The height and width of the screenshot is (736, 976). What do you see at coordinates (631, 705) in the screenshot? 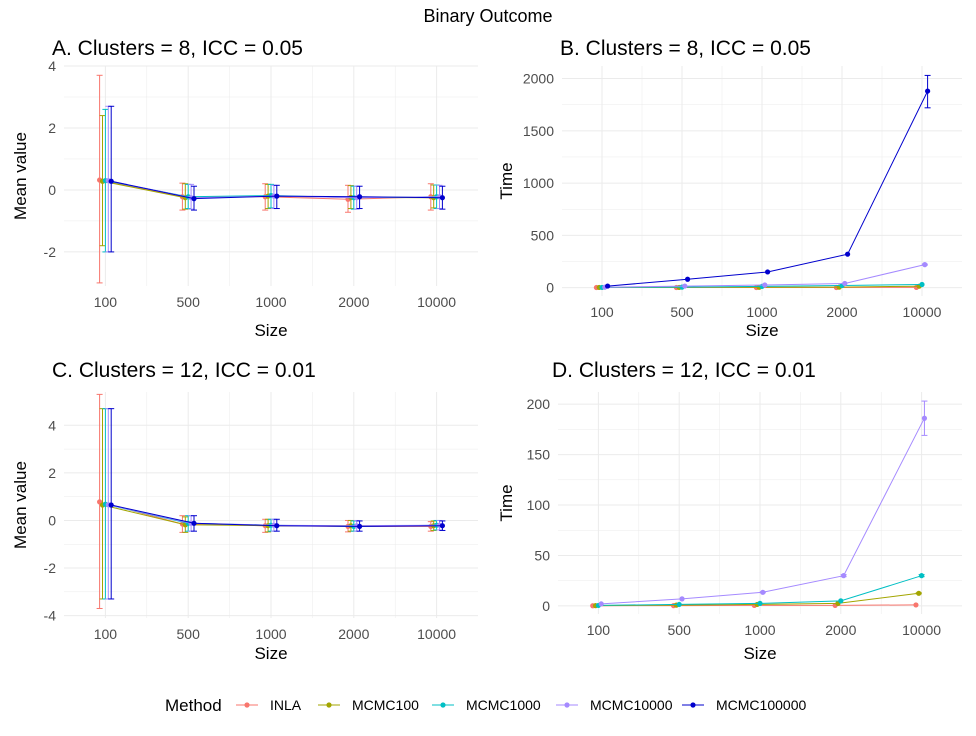
I see `legend-label: MCMC10000` at bounding box center [631, 705].